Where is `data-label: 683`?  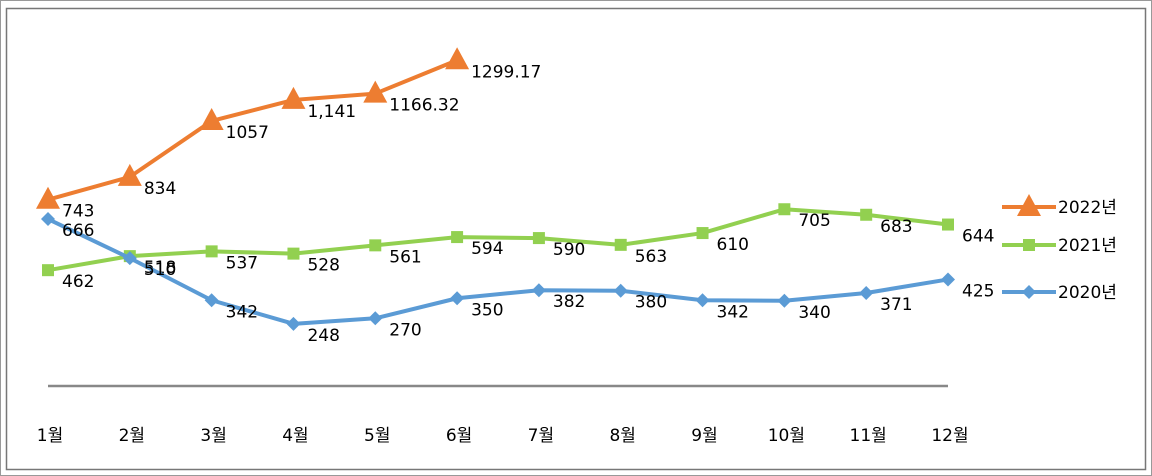 data-label: 683 is located at coordinates (896, 227).